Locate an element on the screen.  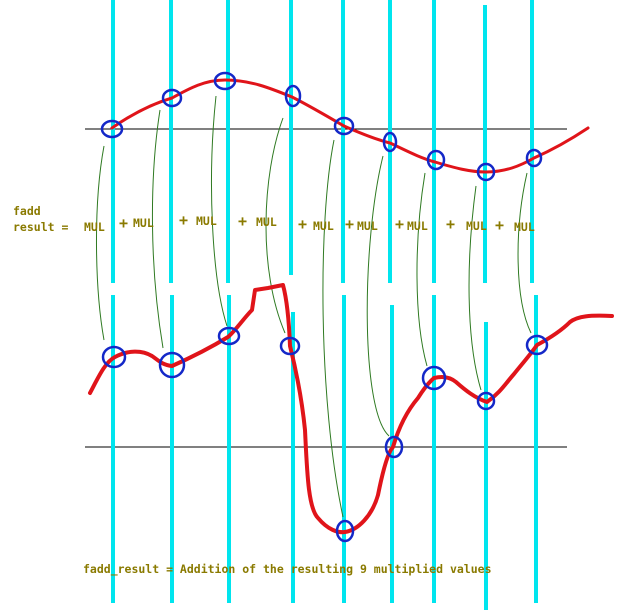
upper-sample-markers is located at coordinates (321, 126).